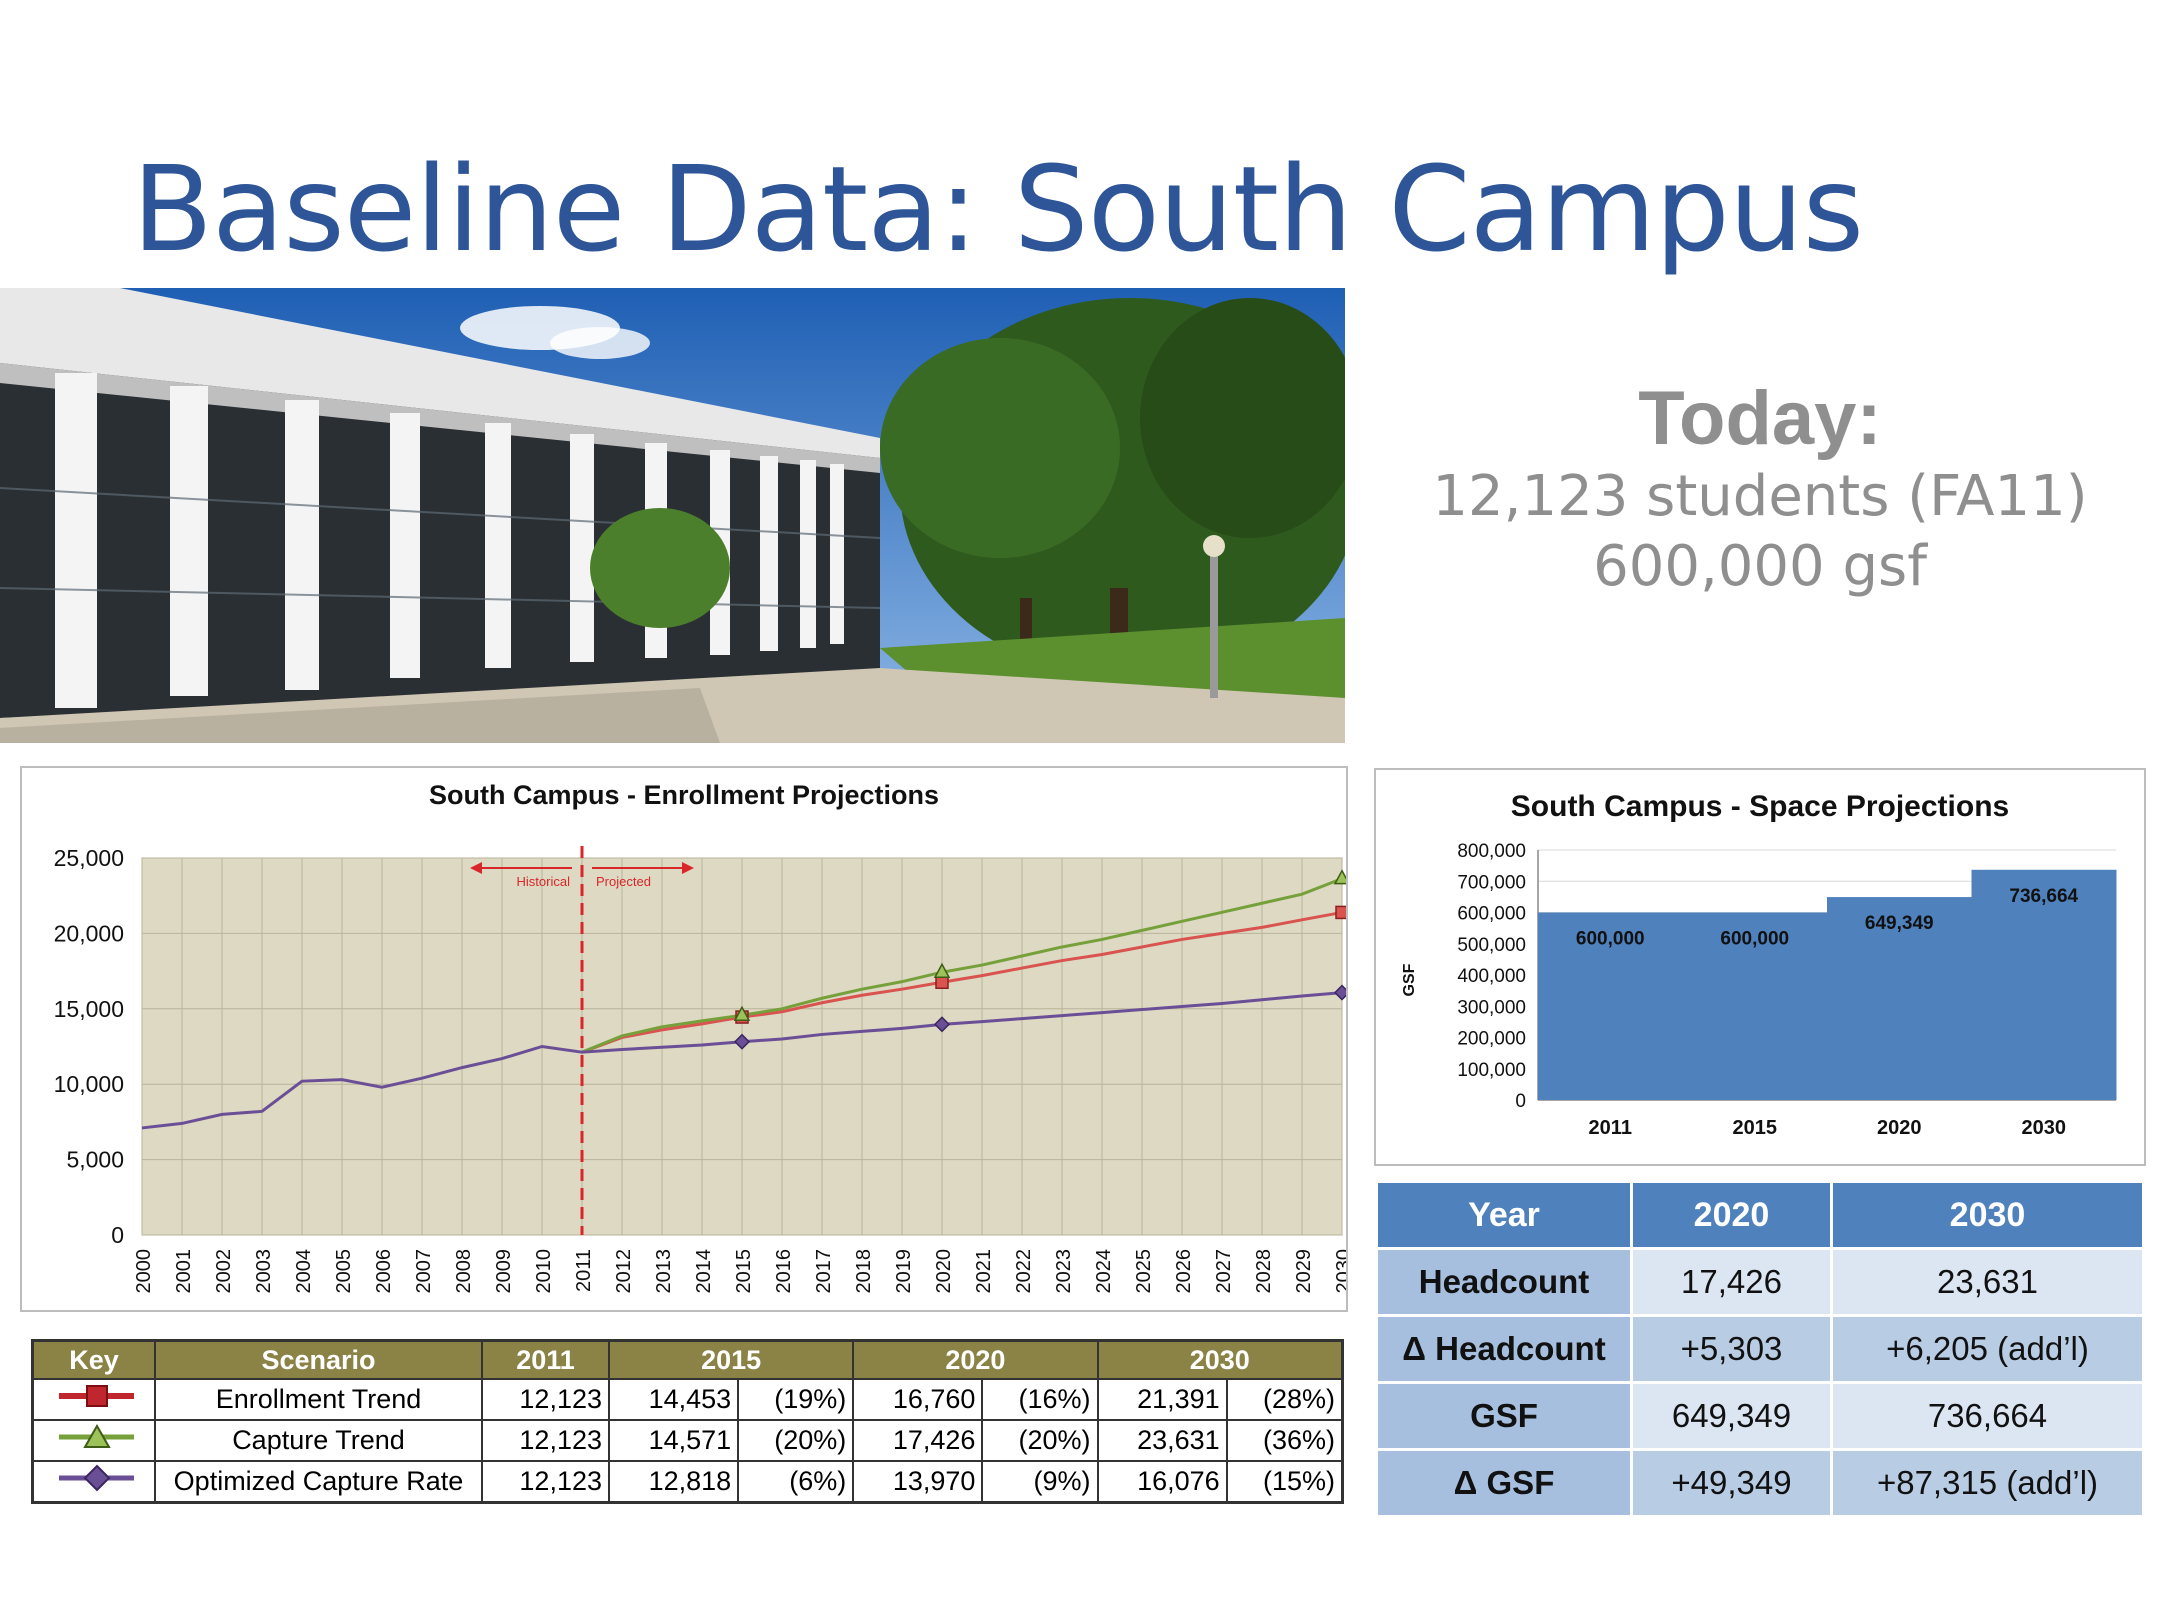 The height and width of the screenshot is (1620, 2160). I want to click on enrollment-chart-title: South Campus - Enrollment Projections, so click(684, 795).